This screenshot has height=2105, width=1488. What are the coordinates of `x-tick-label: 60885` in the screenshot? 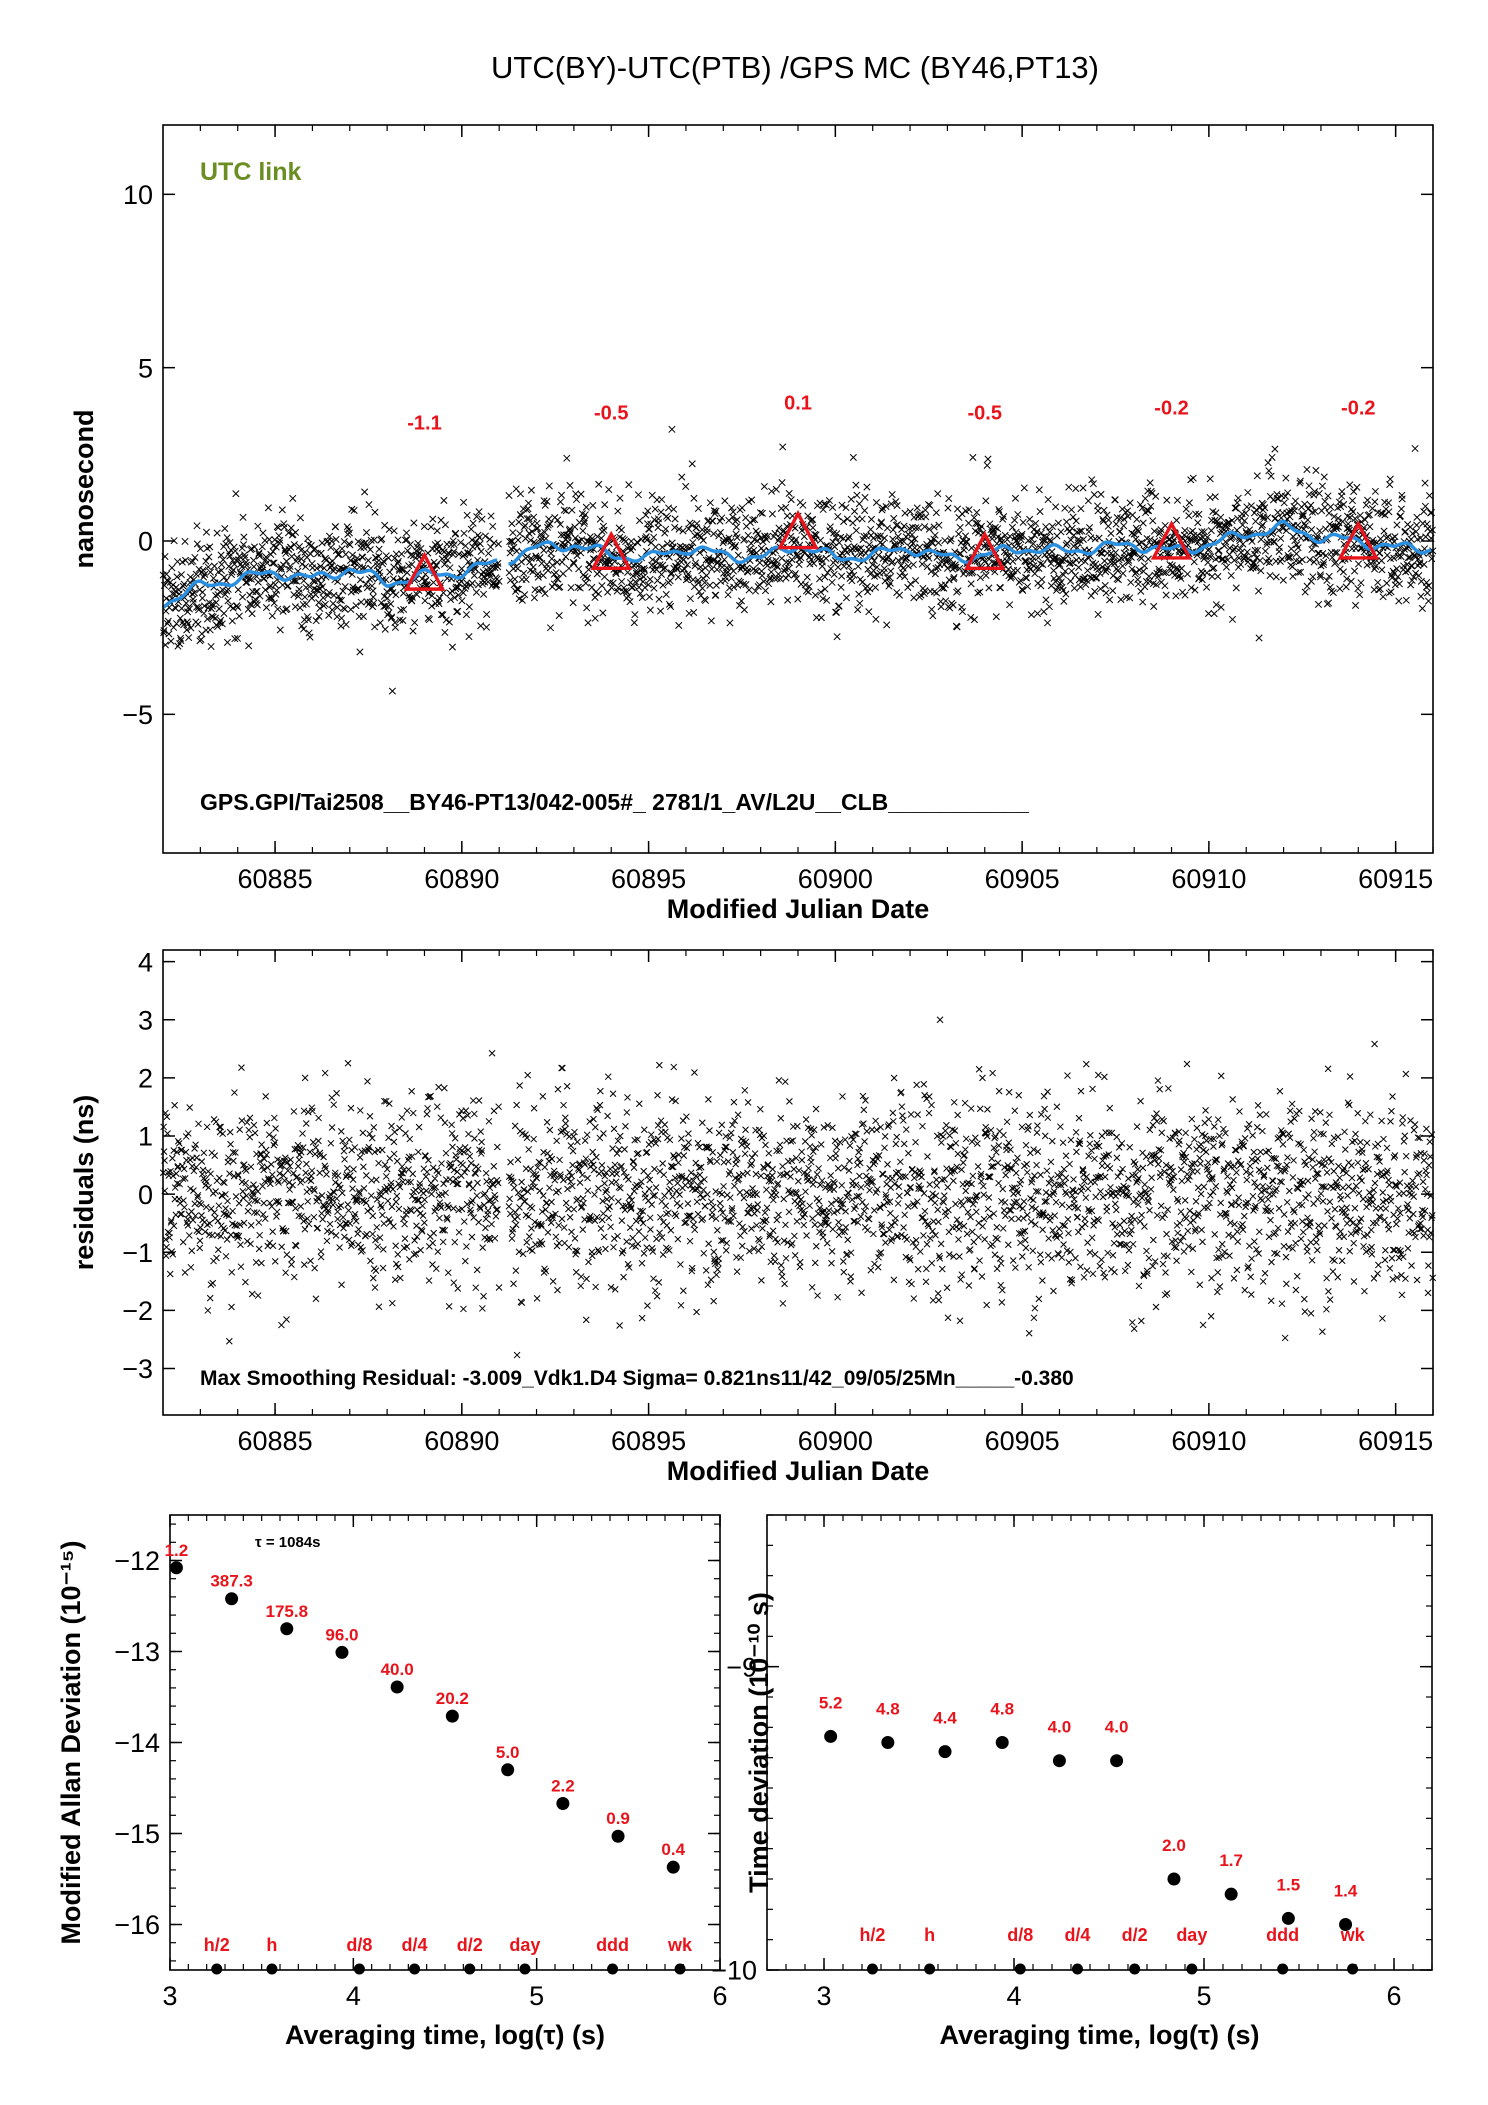 It's located at (275, 879).